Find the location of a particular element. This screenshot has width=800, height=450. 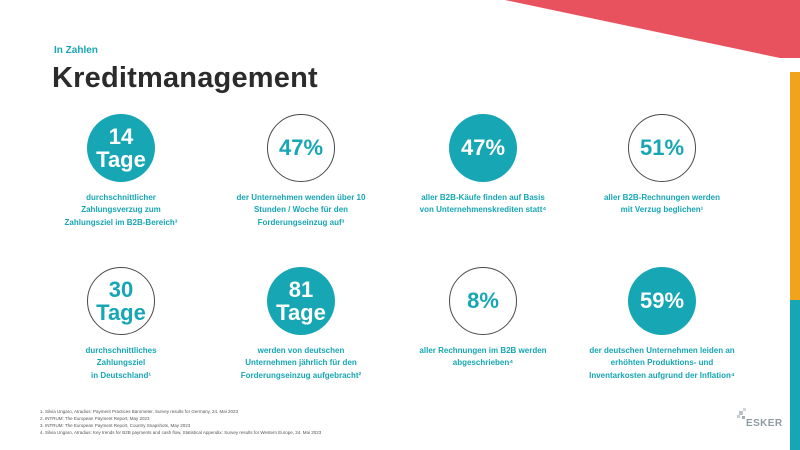

stat-circle: 8% is located at coordinates (483, 301).